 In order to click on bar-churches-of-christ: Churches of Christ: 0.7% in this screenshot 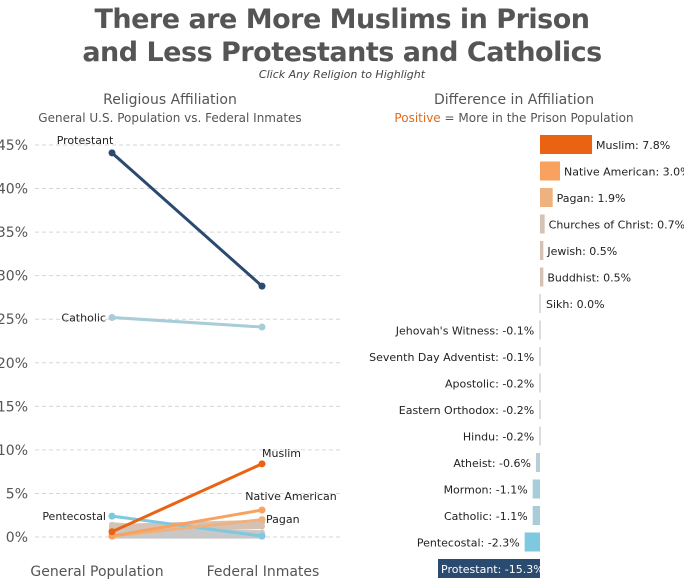, I will do `click(612, 224)`.